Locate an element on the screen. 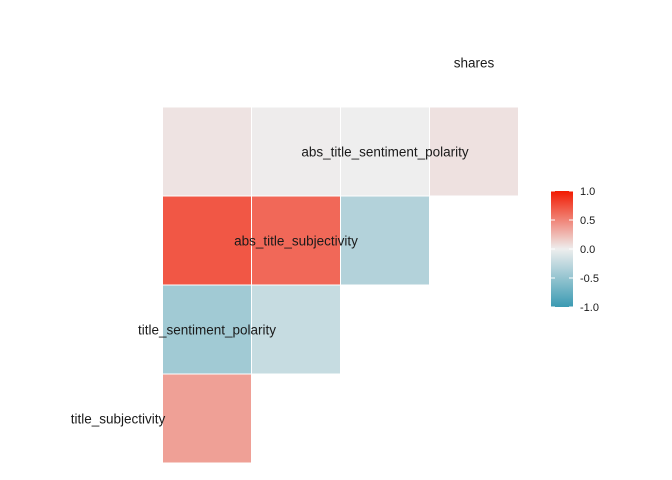  legend-tick-label: 0.0 is located at coordinates (587, 250).